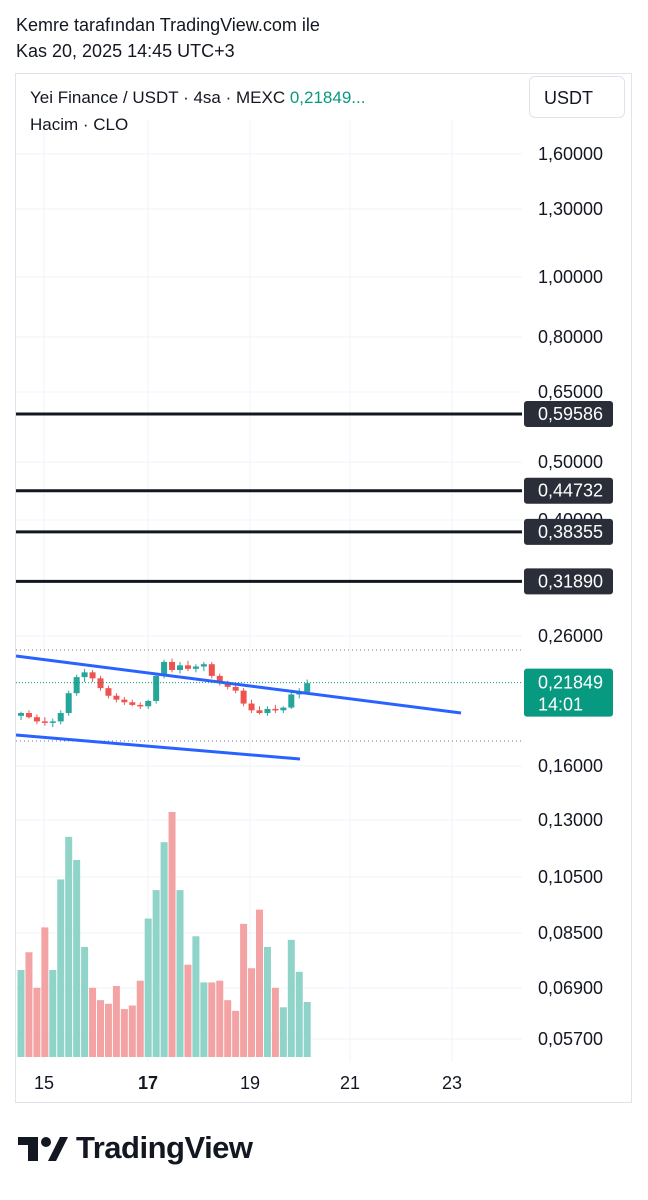 This screenshot has height=1200, width=648. What do you see at coordinates (158, 97) in the screenshot?
I see `symbol-title: Yei Finance / USDT · 4sa · MEXC` at bounding box center [158, 97].